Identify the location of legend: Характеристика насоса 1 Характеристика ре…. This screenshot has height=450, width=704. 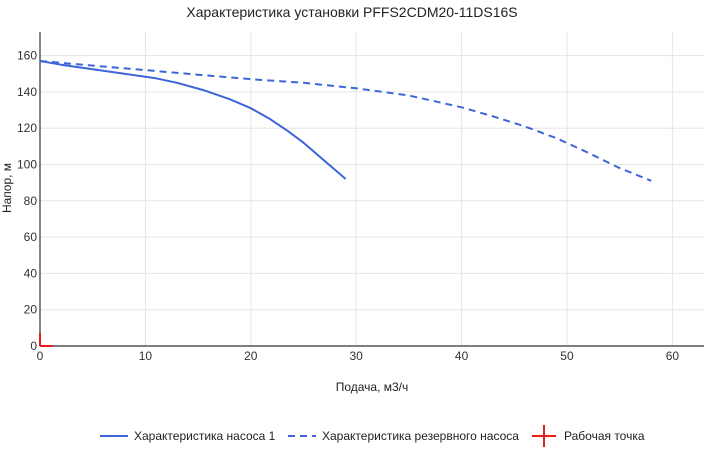
(372, 436).